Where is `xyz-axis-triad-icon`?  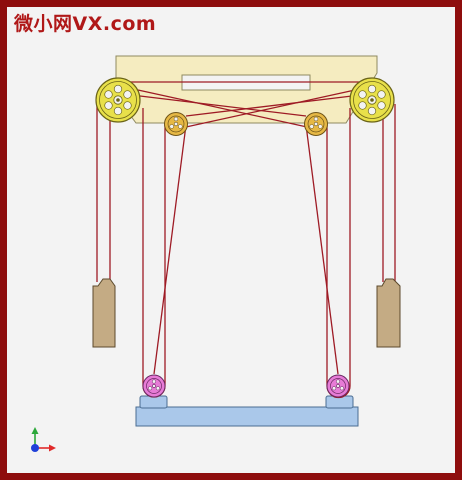 xyz-axis-triad-icon is located at coordinates (43, 439).